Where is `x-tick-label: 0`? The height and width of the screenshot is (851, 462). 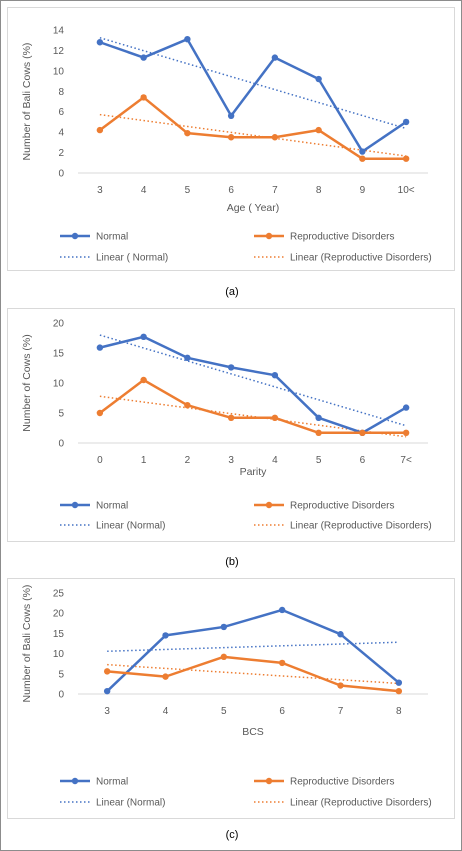 x-tick-label: 0 is located at coordinates (100, 460).